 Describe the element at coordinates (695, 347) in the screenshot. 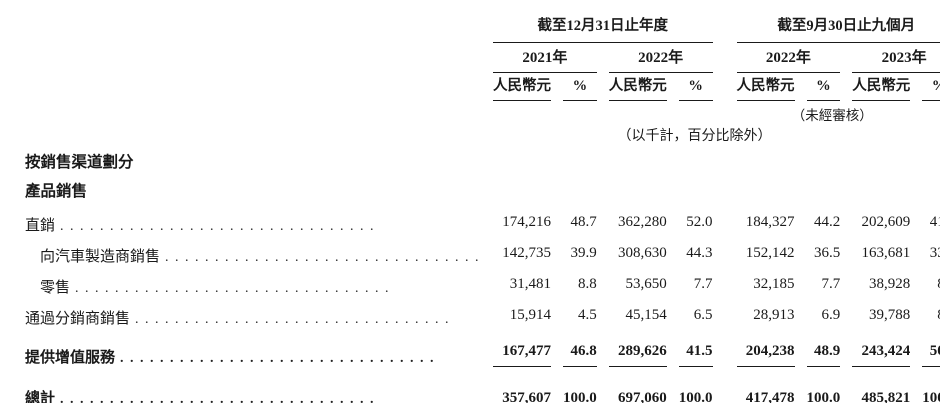

I see `cell-value: 41.5` at that location.